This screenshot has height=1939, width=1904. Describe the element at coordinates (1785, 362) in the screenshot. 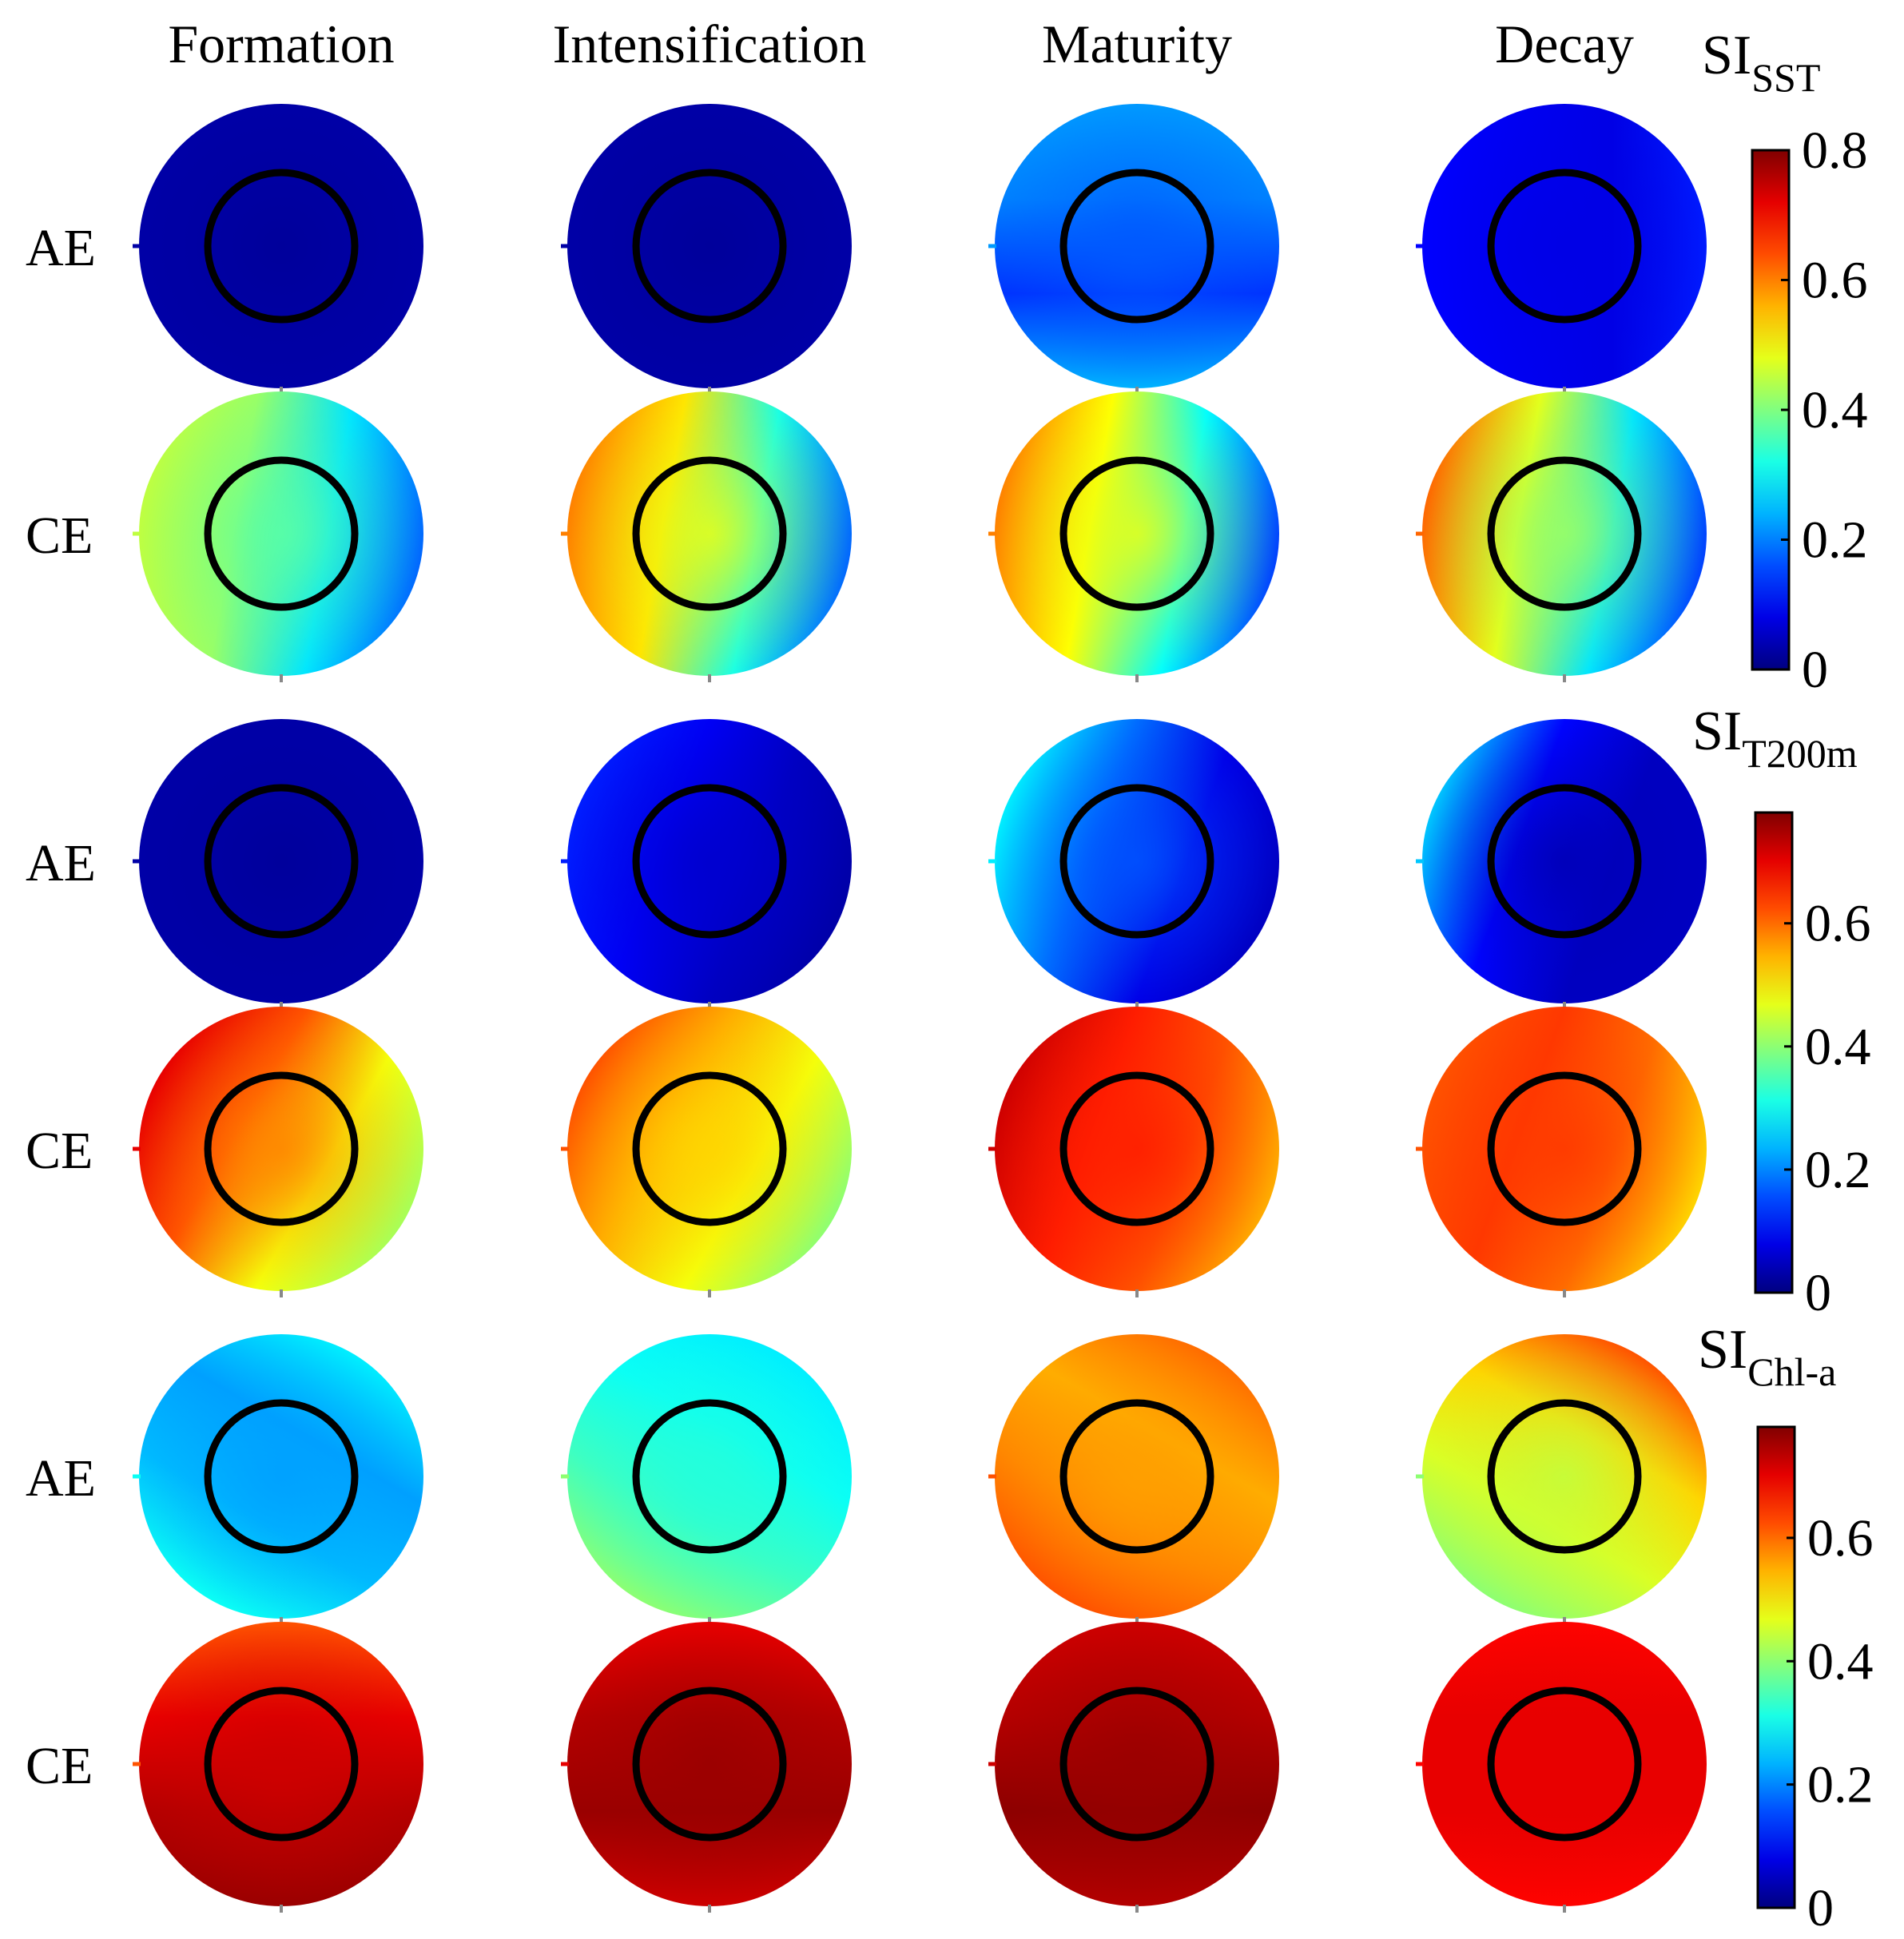

I see `colorbar-sst: SISST 0 0.2 0.4 0.6 0.8` at that location.